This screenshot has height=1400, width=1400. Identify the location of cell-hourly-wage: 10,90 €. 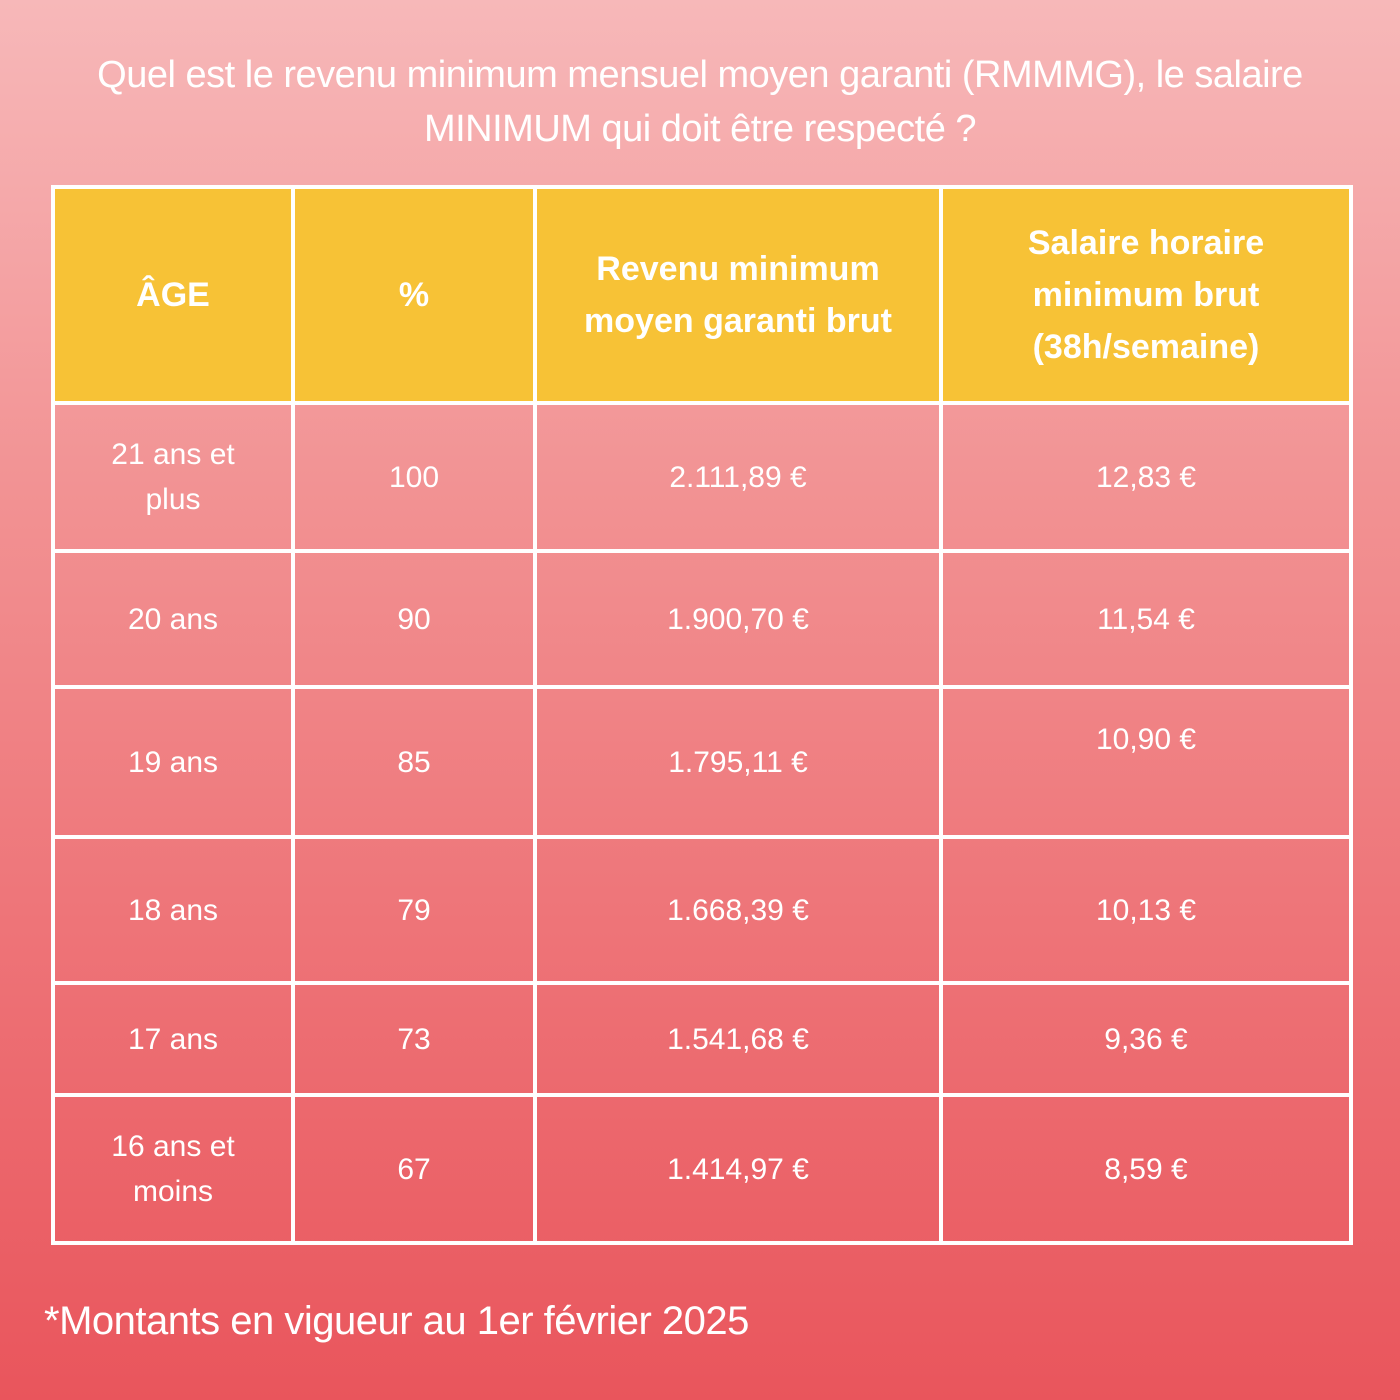
(1146, 762).